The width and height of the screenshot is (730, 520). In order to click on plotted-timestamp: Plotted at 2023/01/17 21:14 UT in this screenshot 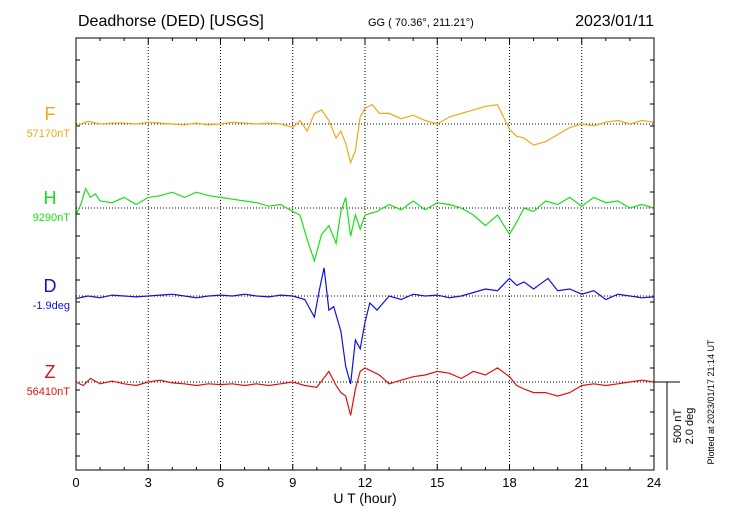, I will do `click(711, 402)`.